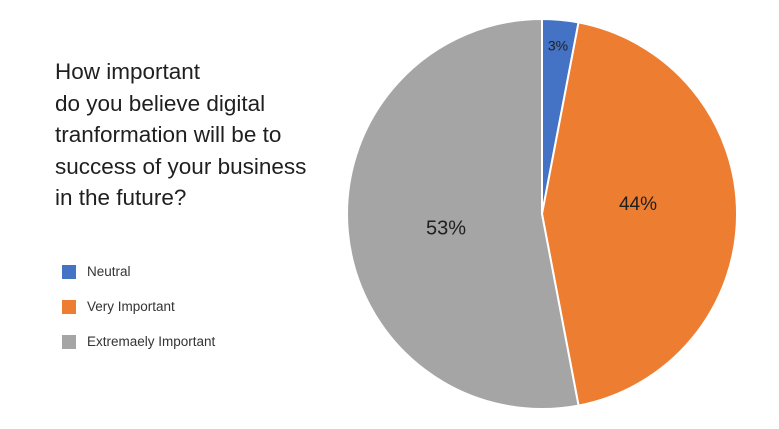  I want to click on legend-item-neutral: Neutral, so click(138, 281).